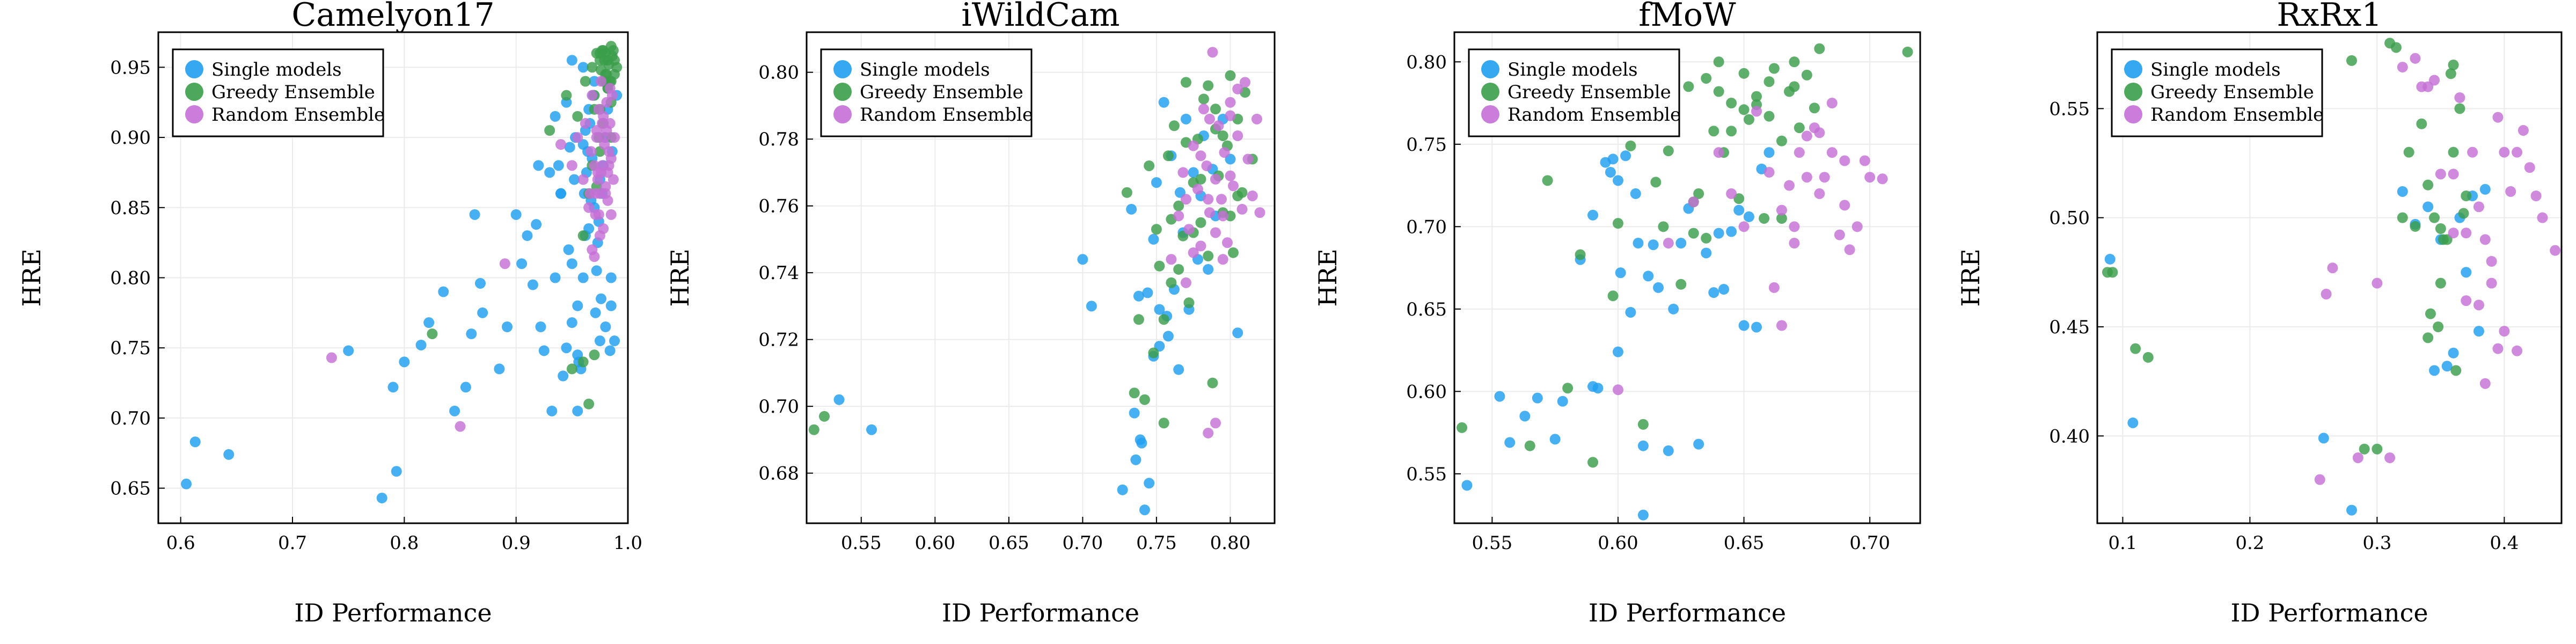 This screenshot has height=644, width=2576. What do you see at coordinates (130, 348) in the screenshot?
I see `y-tick-label: 0.75` at bounding box center [130, 348].